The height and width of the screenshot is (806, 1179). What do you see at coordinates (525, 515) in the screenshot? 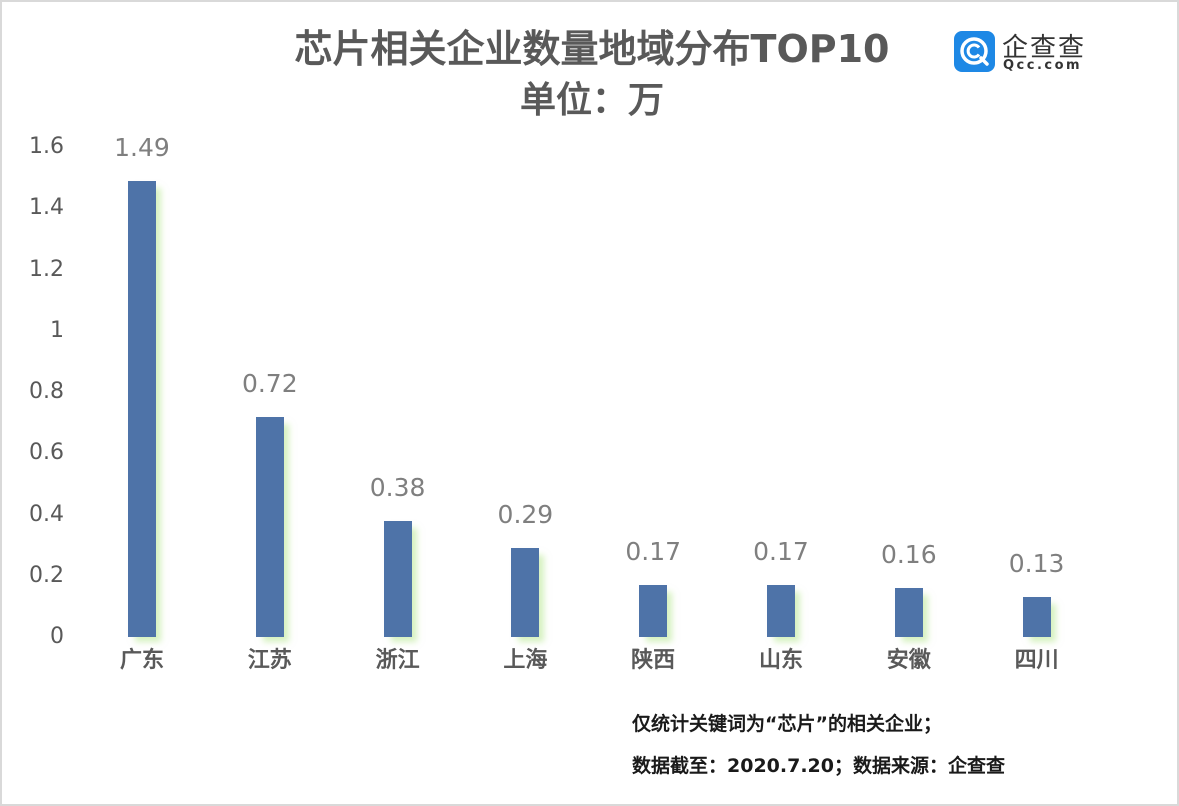
I see `bar-value-label: 0.29` at bounding box center [525, 515].